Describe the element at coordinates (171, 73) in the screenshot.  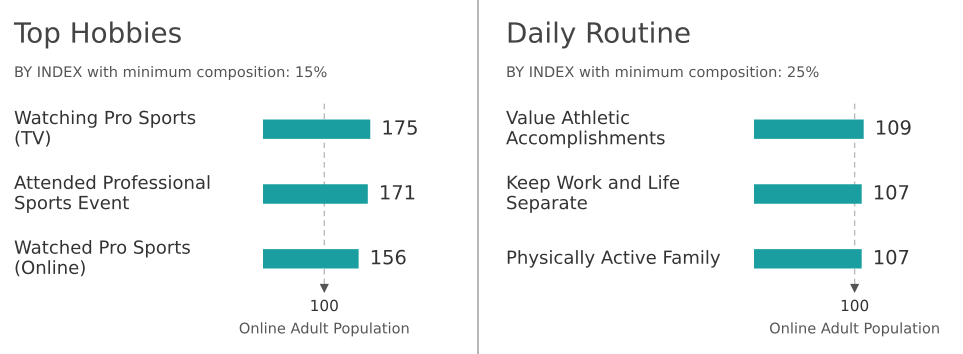
I see `chart-subtitle: BY INDEX with minimum composition: 15%` at that location.